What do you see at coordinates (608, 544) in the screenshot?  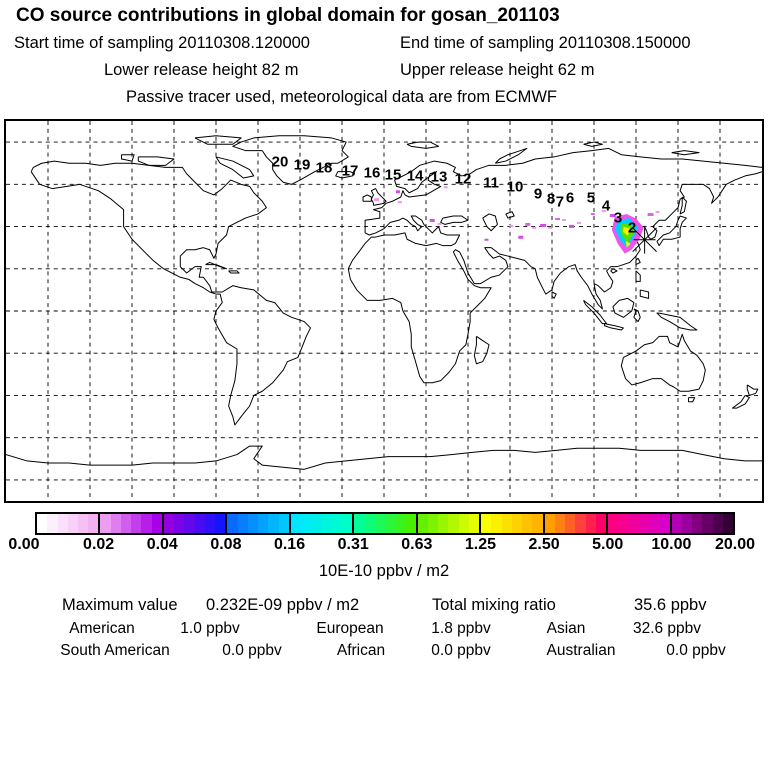 I see `colorbar-tick-5.00: 5.00` at bounding box center [608, 544].